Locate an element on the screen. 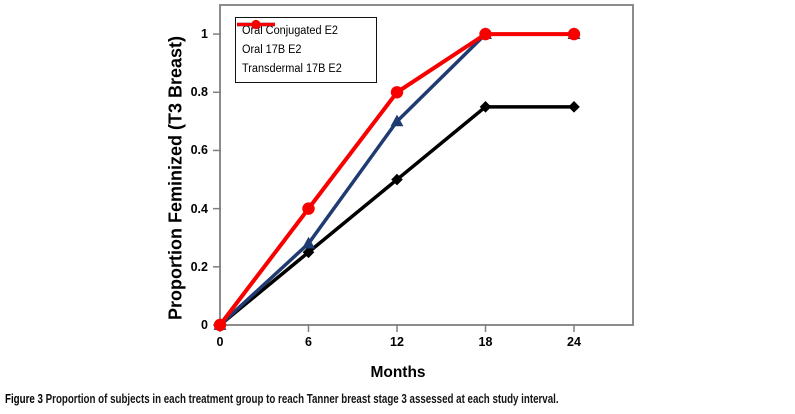 The width and height of the screenshot is (795, 414). x-tick-label: 0 is located at coordinates (220, 342).